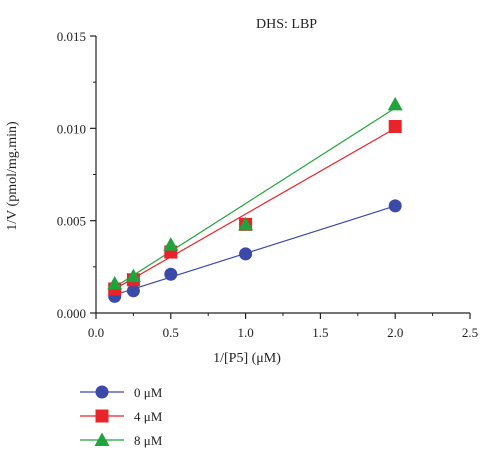 This screenshot has height=468, width=500. What do you see at coordinates (71, 128) in the screenshot?
I see `y-tick-label: 0.010` at bounding box center [71, 128].